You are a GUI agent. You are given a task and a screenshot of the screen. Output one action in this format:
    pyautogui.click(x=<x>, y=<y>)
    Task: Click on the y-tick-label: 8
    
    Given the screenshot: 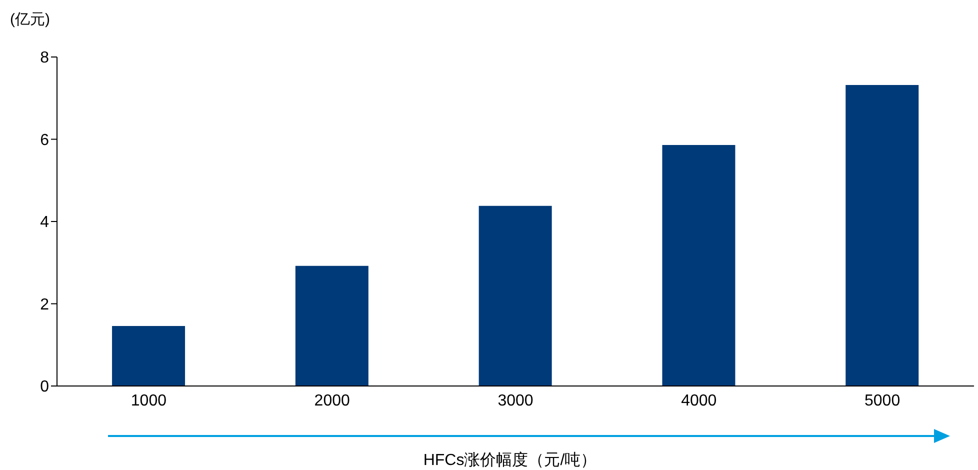 What is the action you would take?
    pyautogui.click(x=45, y=58)
    